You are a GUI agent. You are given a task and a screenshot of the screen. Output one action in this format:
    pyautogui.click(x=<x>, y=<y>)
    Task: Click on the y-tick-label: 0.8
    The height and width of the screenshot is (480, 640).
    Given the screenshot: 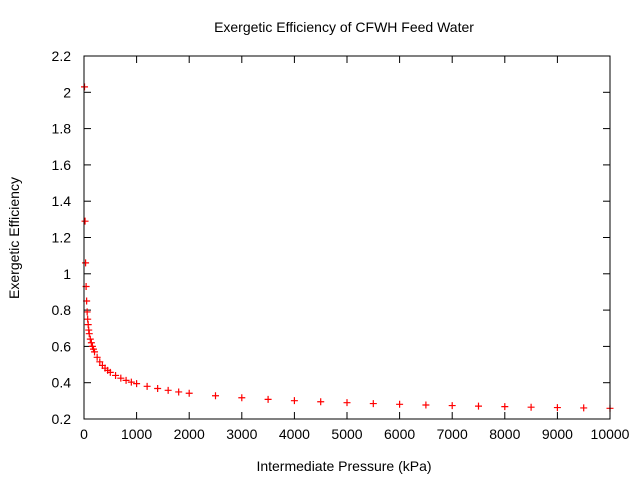 What is the action you would take?
    pyautogui.click(x=62, y=310)
    